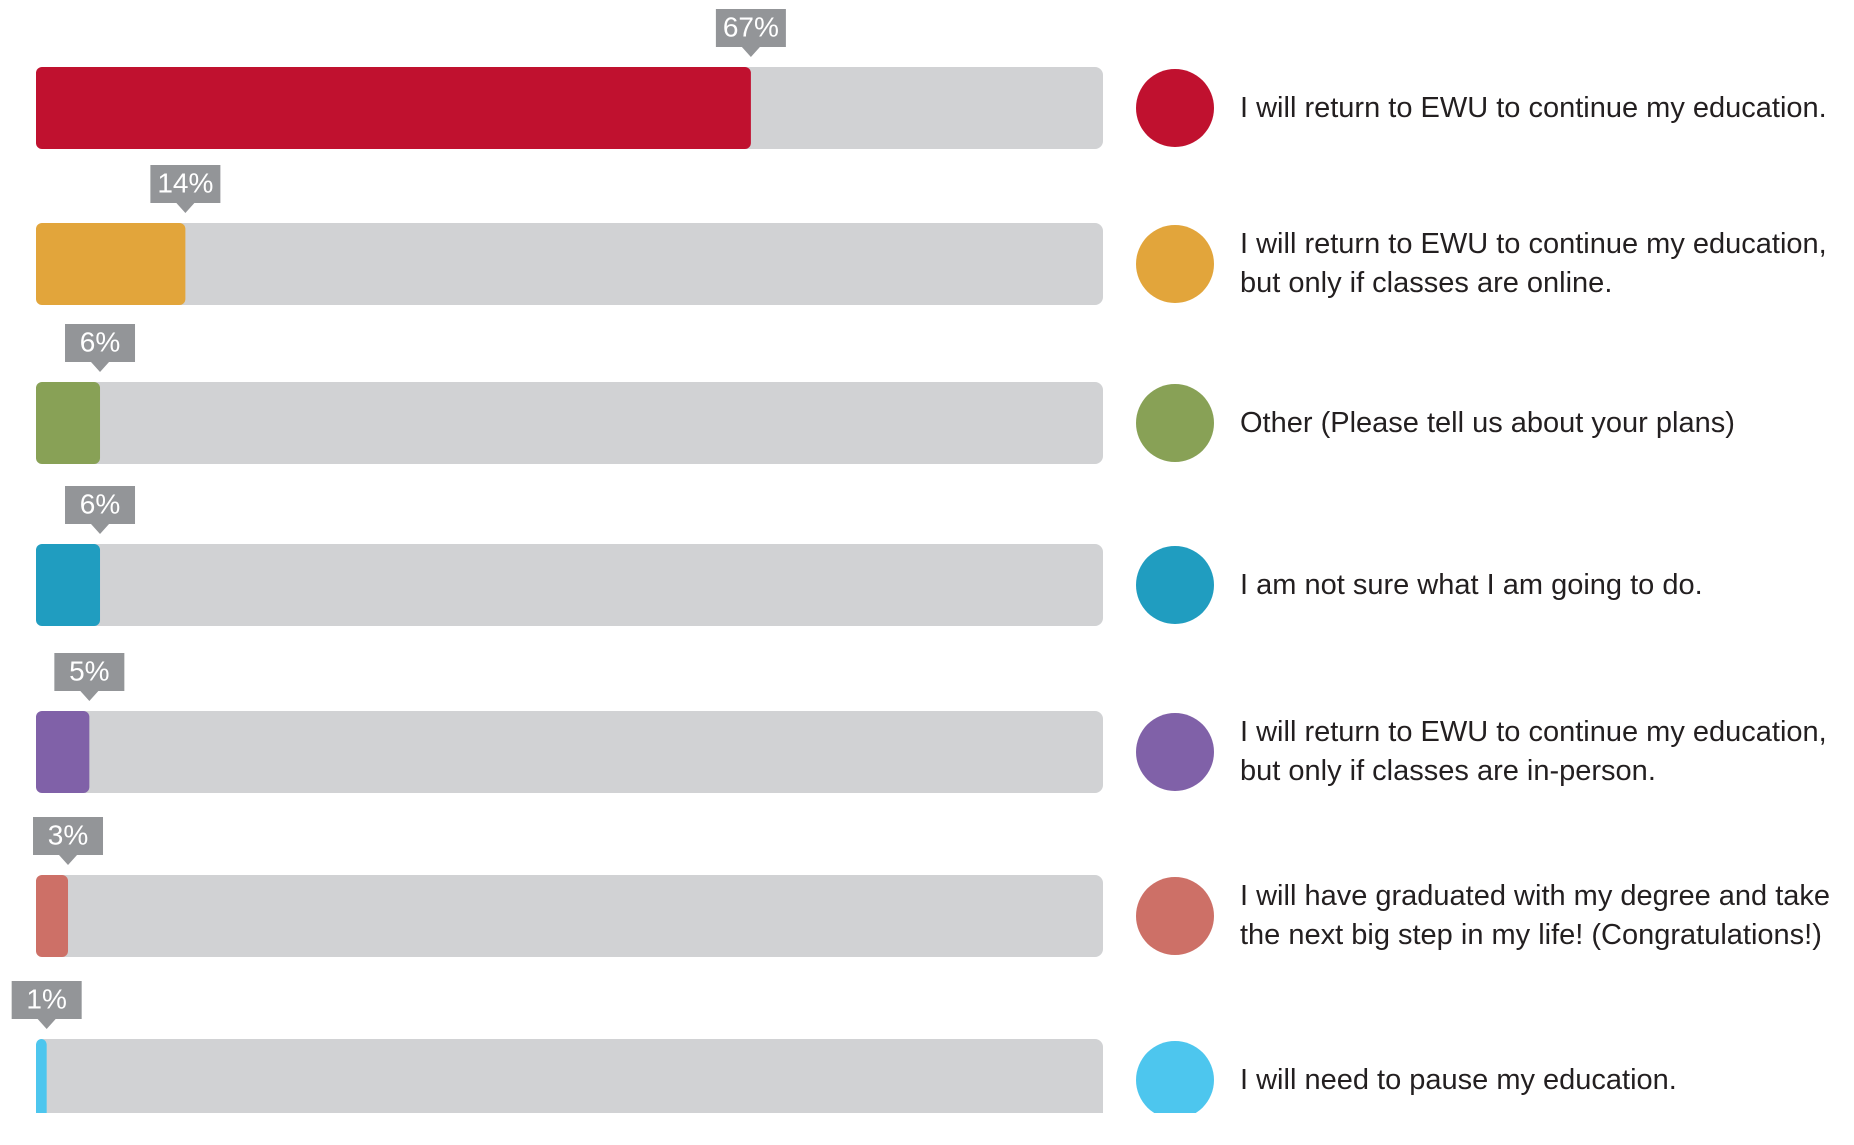  I want to click on value-label: 1%, so click(46, 998).